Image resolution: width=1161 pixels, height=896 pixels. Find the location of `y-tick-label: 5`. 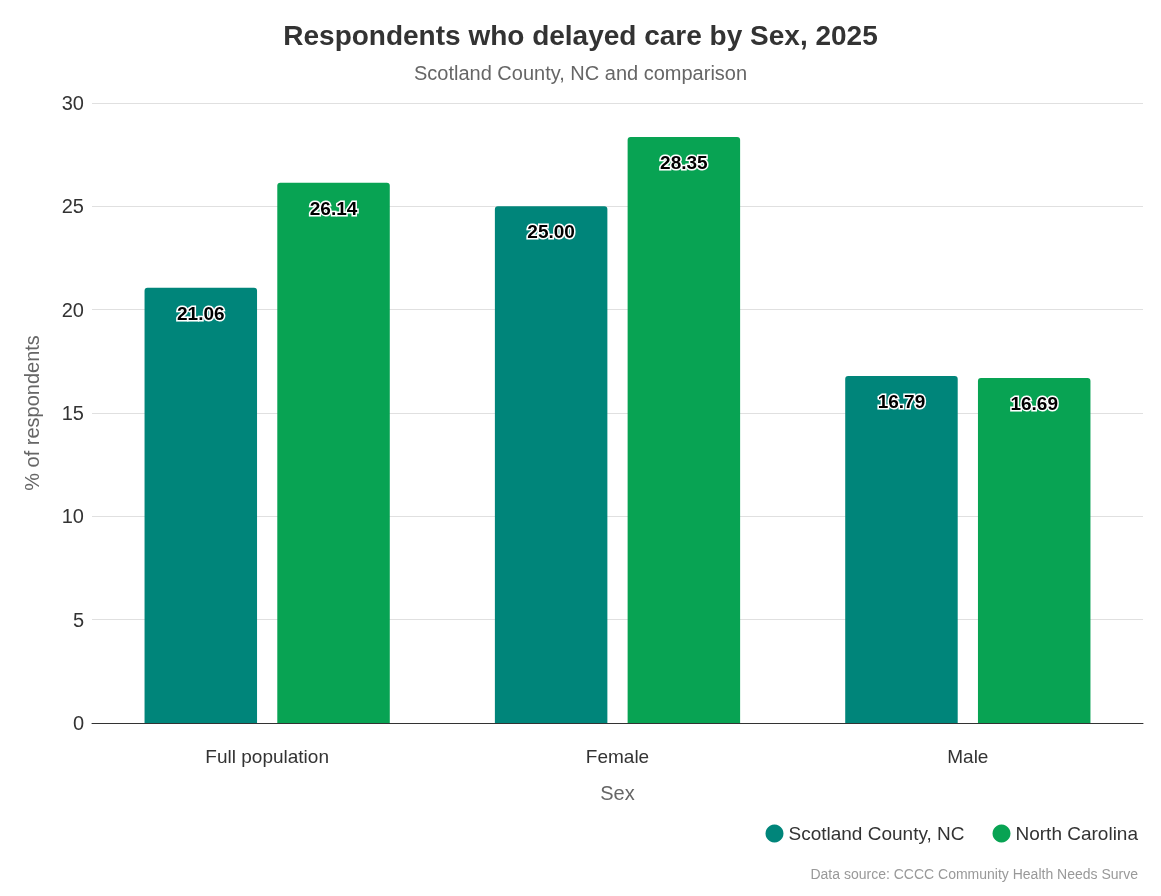

y-tick-label: 5 is located at coordinates (78, 619).